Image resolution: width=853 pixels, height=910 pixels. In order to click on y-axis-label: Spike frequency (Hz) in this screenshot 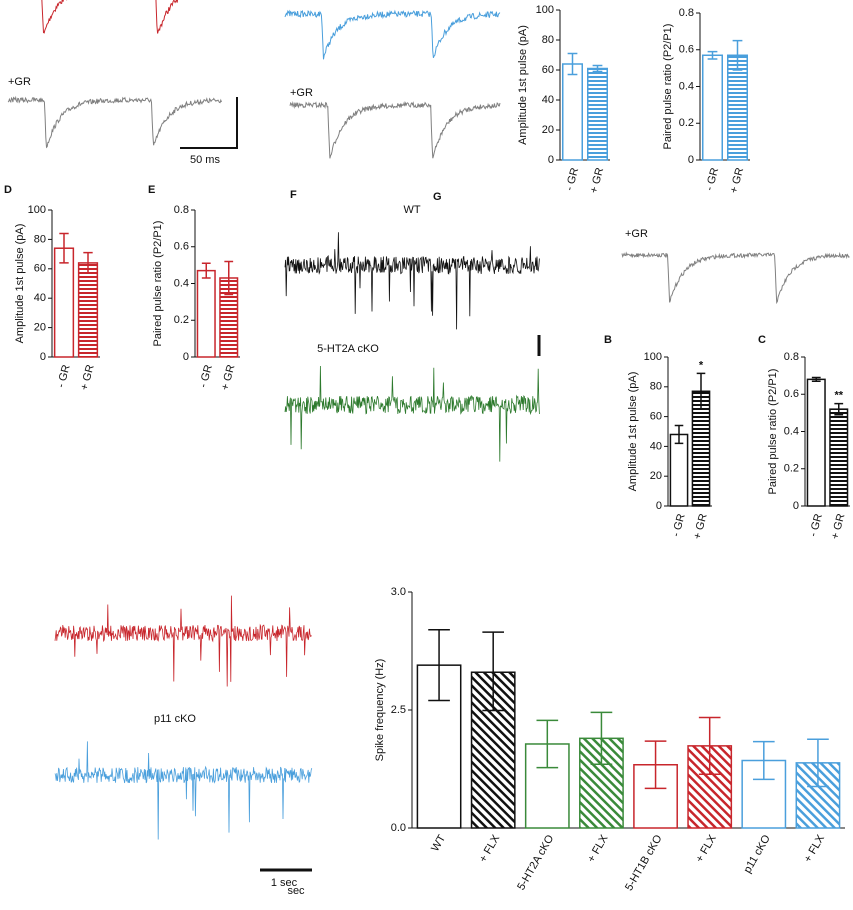, I will do `click(380, 710)`.